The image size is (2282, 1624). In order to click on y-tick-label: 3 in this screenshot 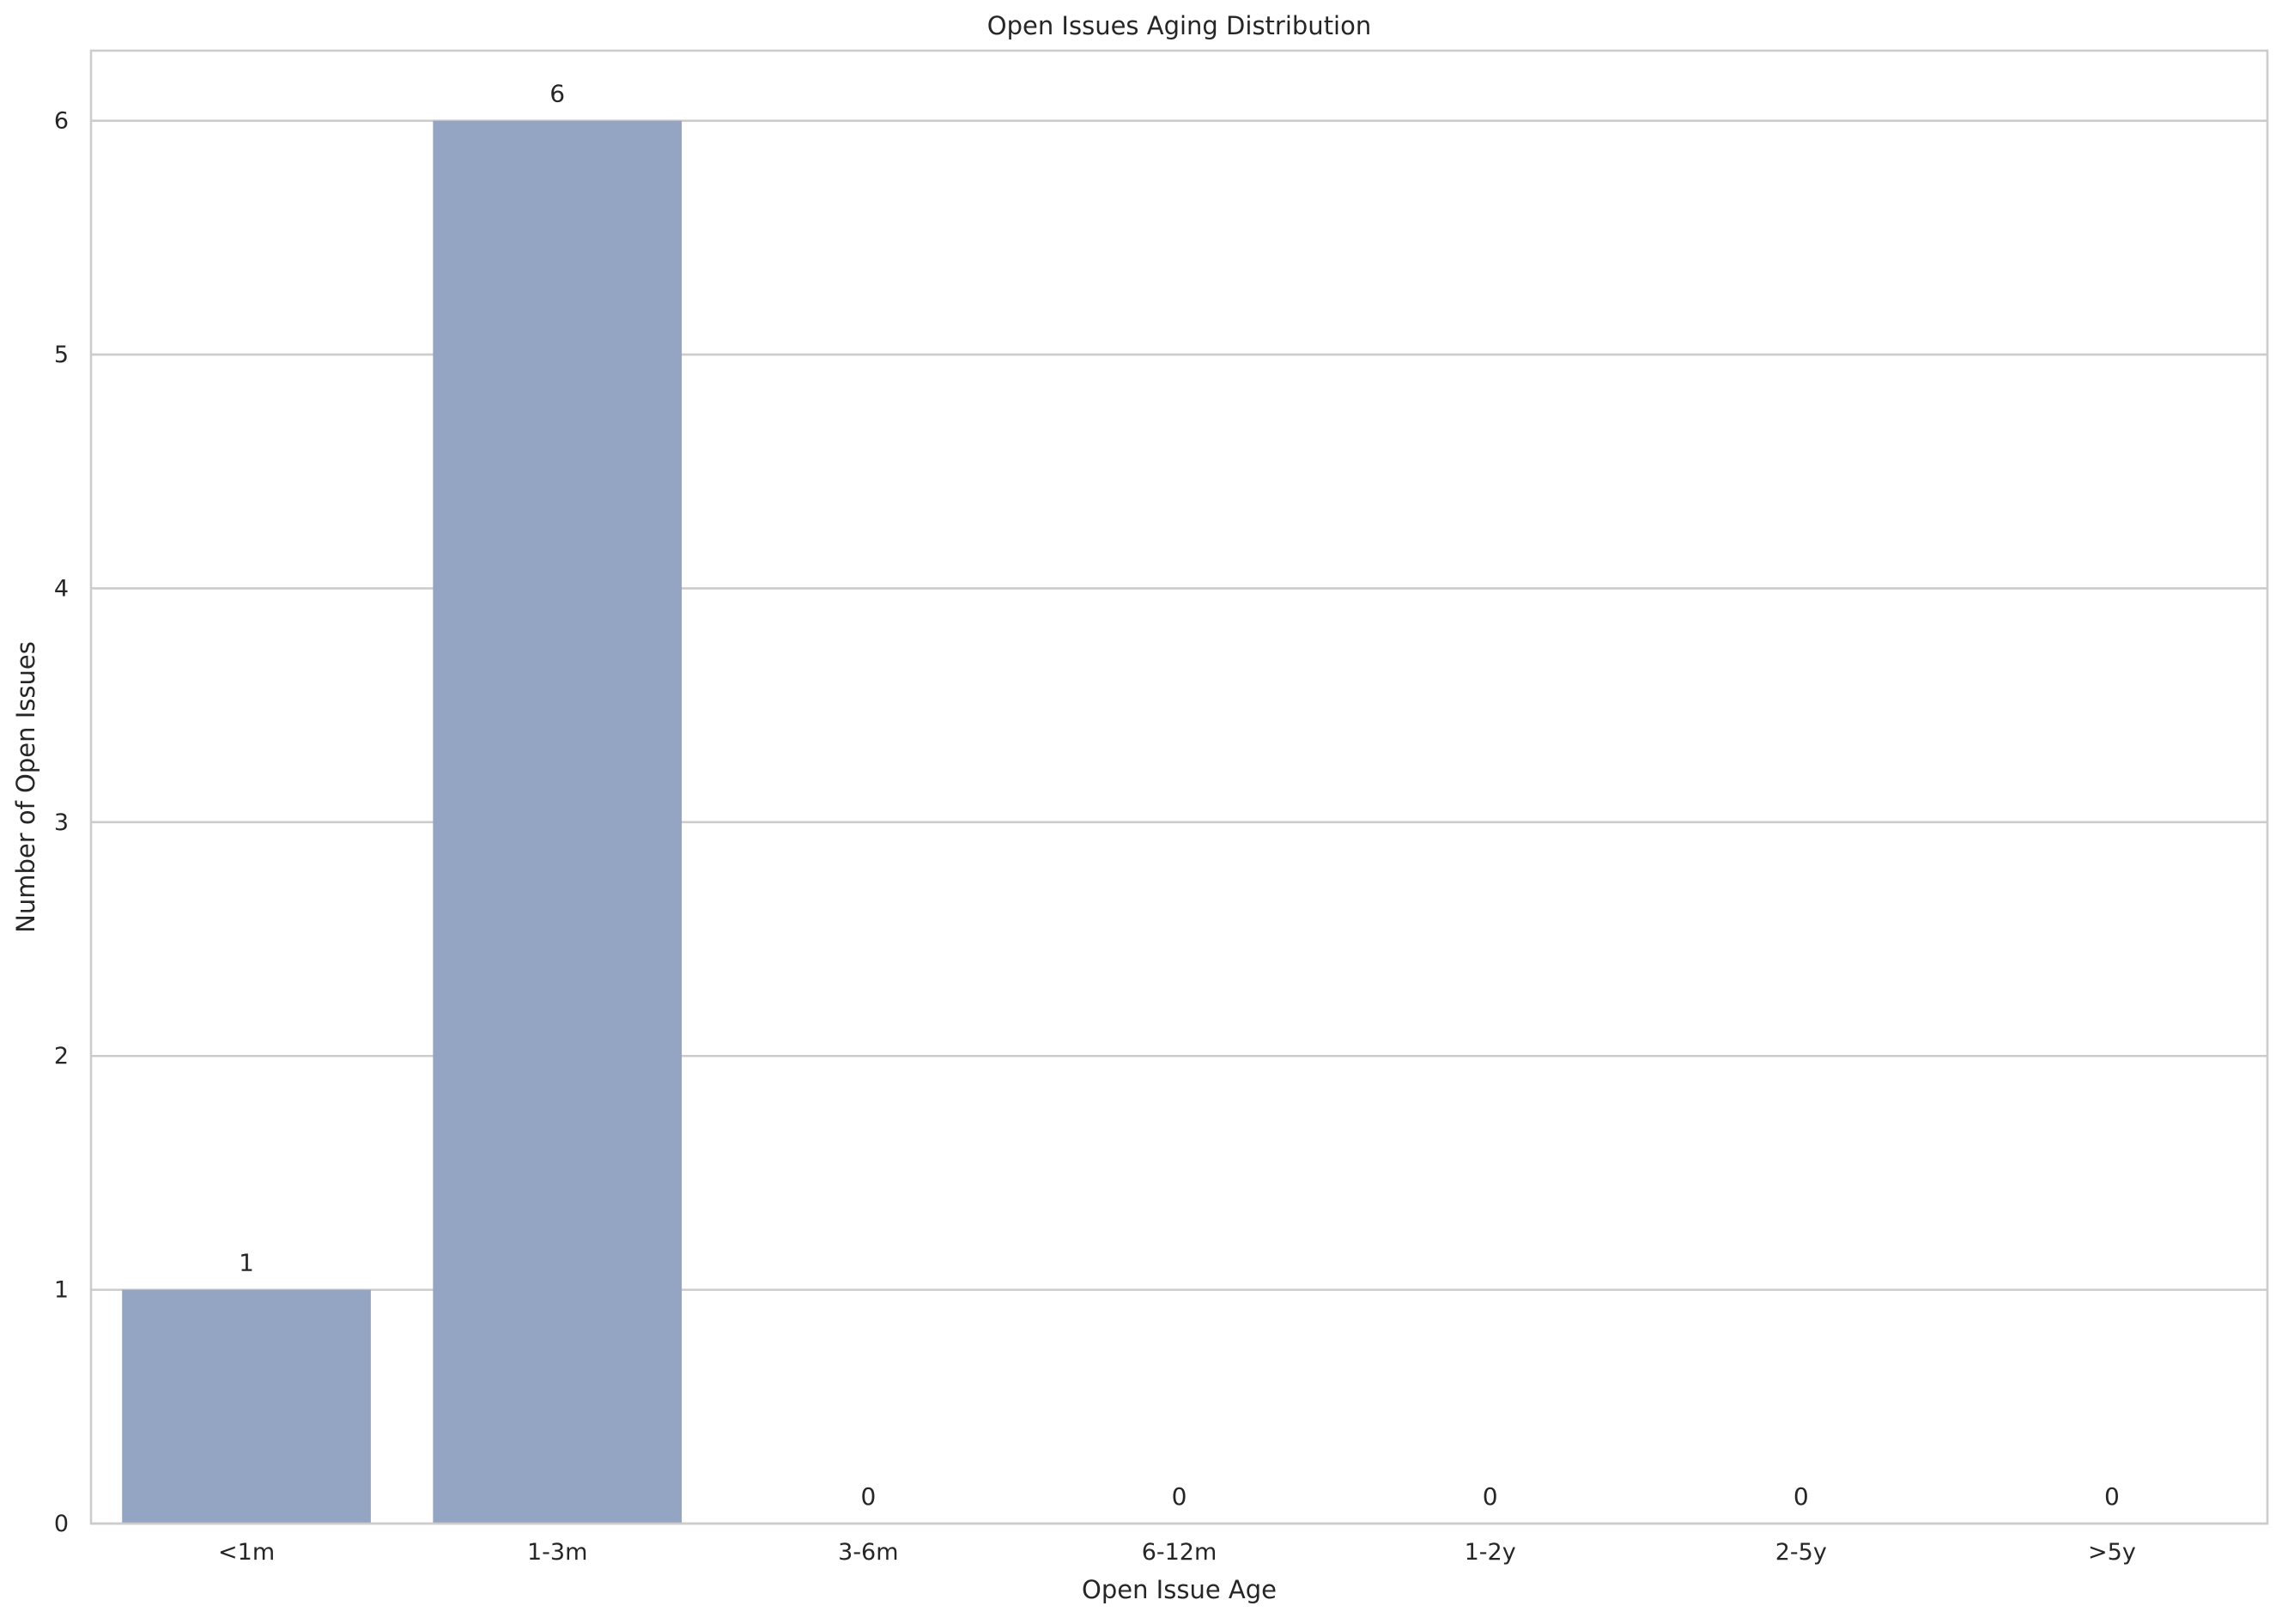, I will do `click(61, 822)`.